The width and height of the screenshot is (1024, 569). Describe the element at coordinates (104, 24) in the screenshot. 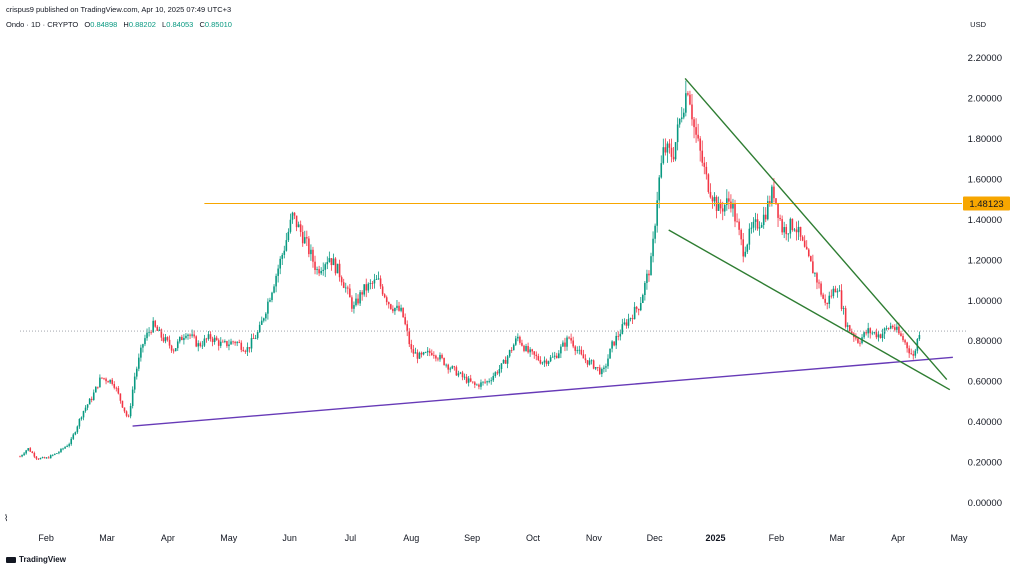

I see `open-value: 0.84898` at that location.